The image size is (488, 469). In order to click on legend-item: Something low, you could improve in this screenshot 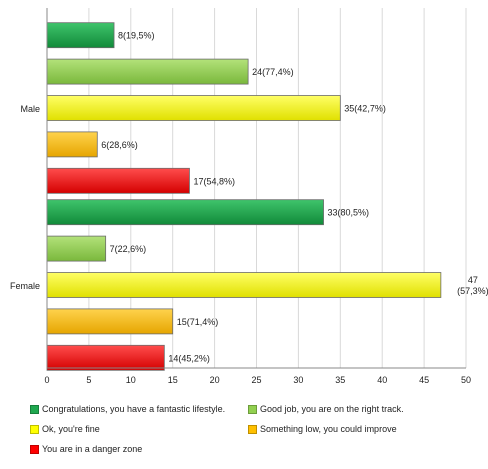, I will do `click(322, 429)`.